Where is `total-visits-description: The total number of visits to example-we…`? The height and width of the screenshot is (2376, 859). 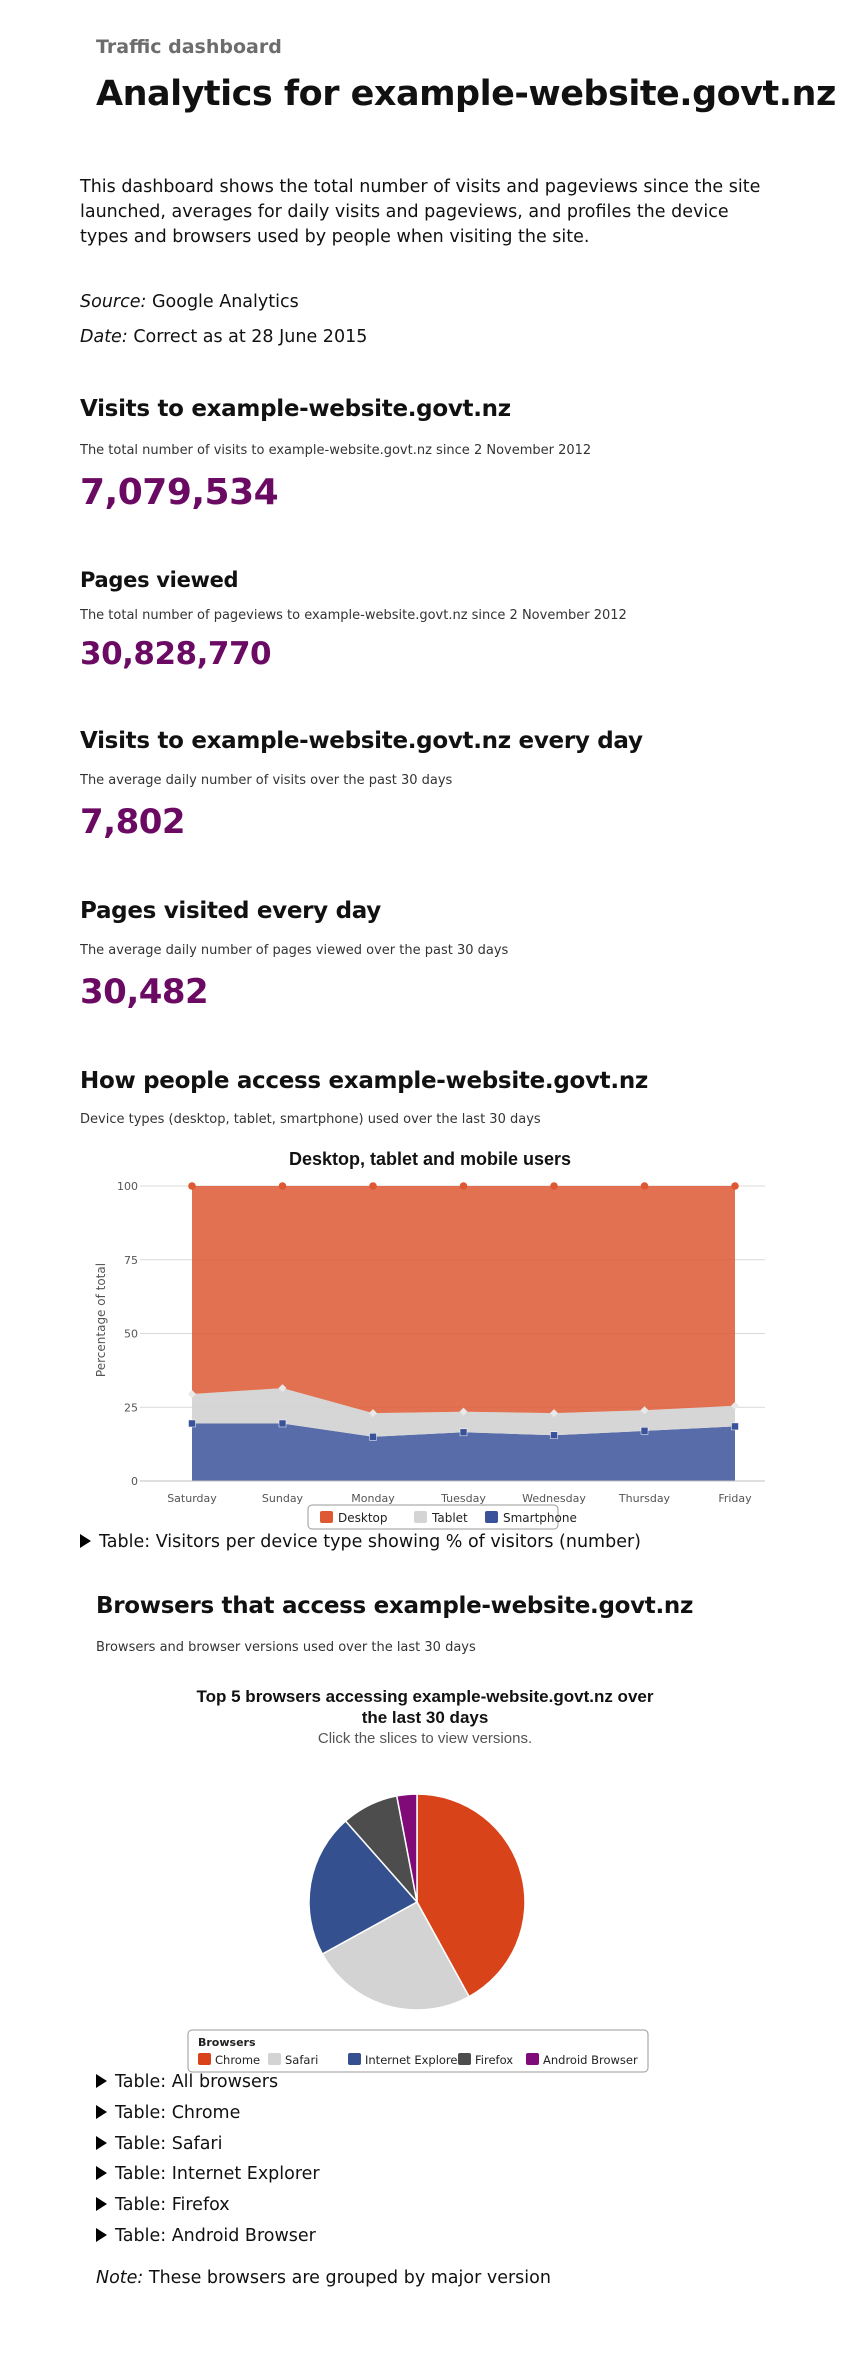
total-visits-description: The total number of visits to example-we… is located at coordinates (336, 450).